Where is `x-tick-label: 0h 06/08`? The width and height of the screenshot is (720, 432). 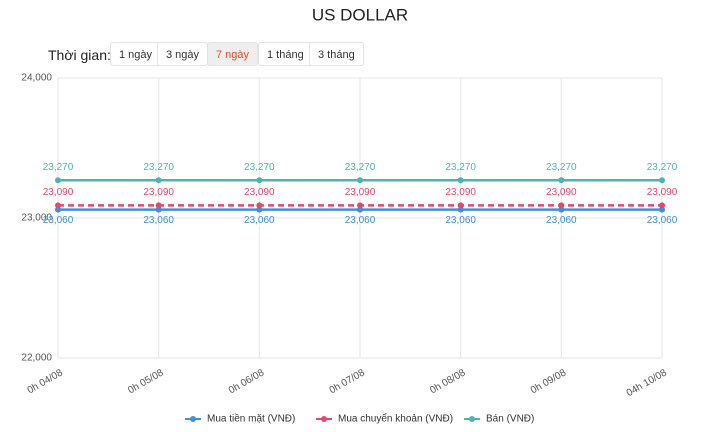
x-tick-label: 0h 06/08 is located at coordinates (247, 381).